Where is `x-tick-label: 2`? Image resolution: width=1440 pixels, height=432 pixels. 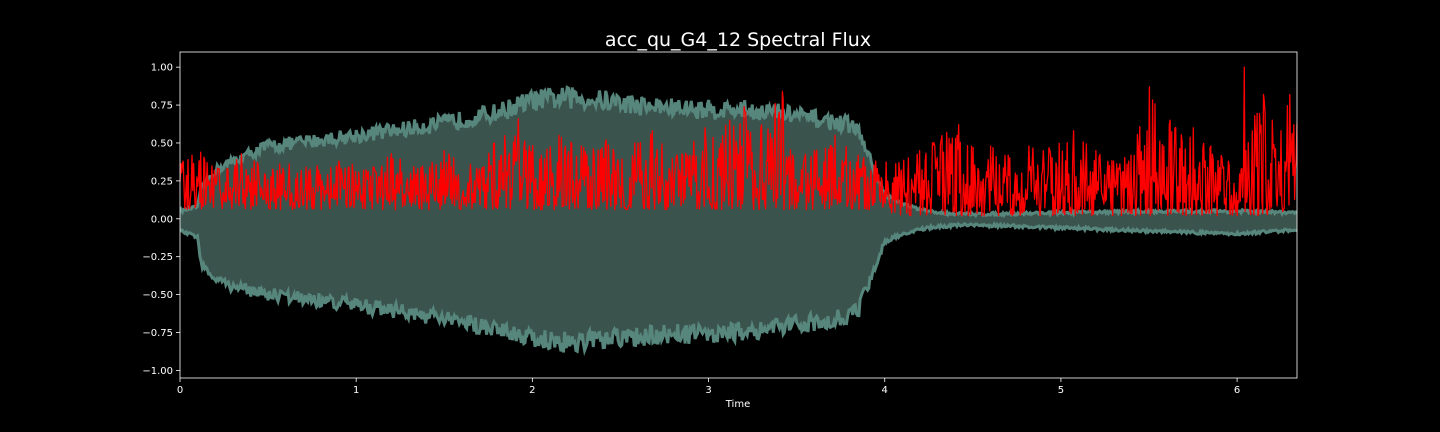 x-tick-label: 2 is located at coordinates (532, 390).